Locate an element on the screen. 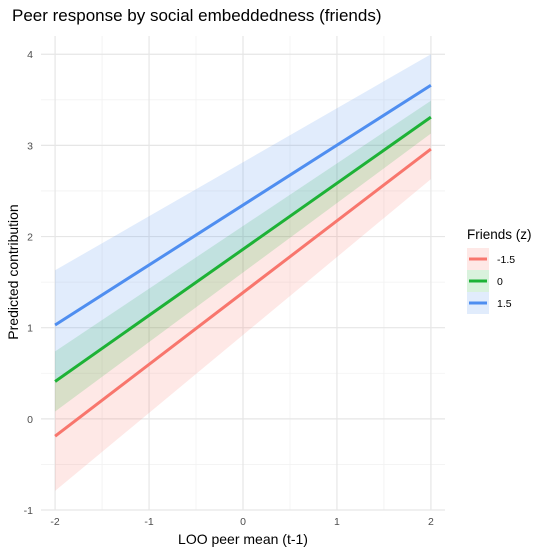 This screenshot has height=552, width=552. y-tick-label: -1 is located at coordinates (28, 511).